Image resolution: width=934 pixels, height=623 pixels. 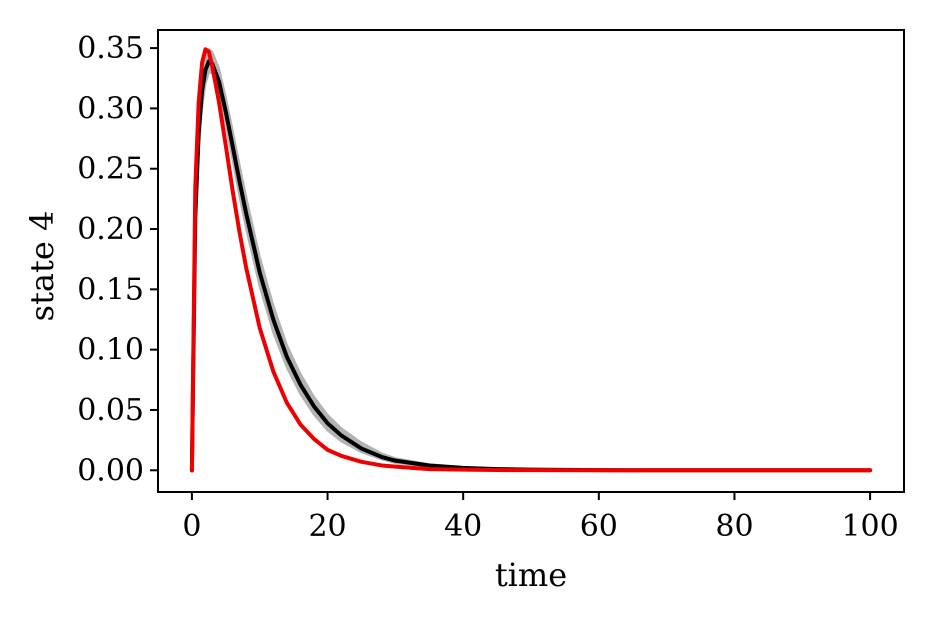 What do you see at coordinates (110, 470) in the screenshot?
I see `y-tick-label: 0.00` at bounding box center [110, 470].